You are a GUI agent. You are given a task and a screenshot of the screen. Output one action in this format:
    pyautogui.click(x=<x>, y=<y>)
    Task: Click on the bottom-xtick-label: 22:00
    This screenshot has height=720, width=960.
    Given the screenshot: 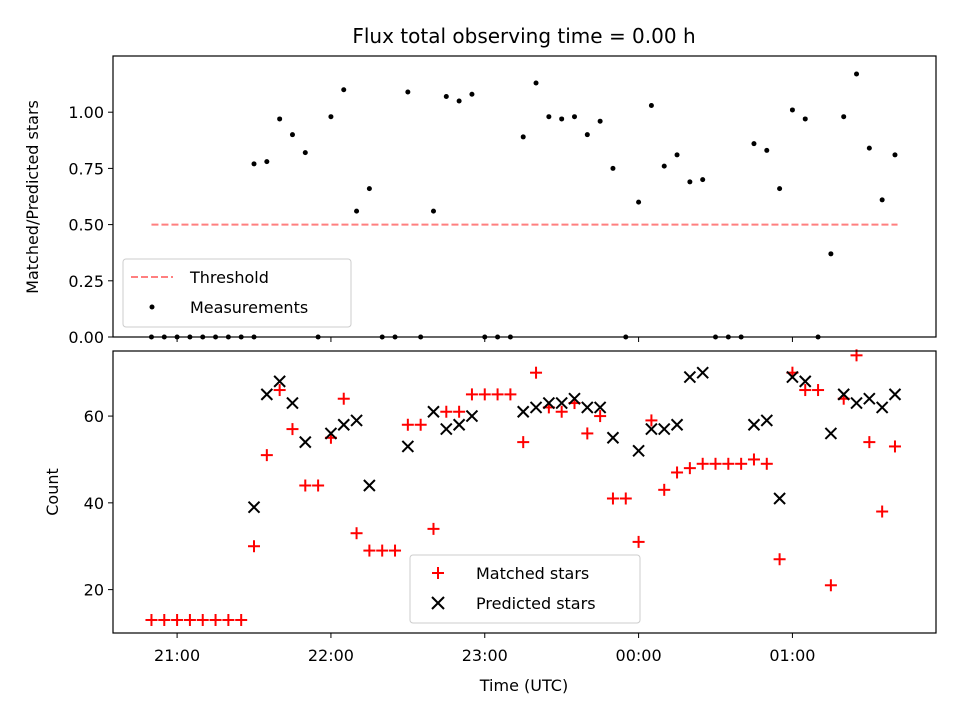 What is the action you would take?
    pyautogui.click(x=331, y=655)
    